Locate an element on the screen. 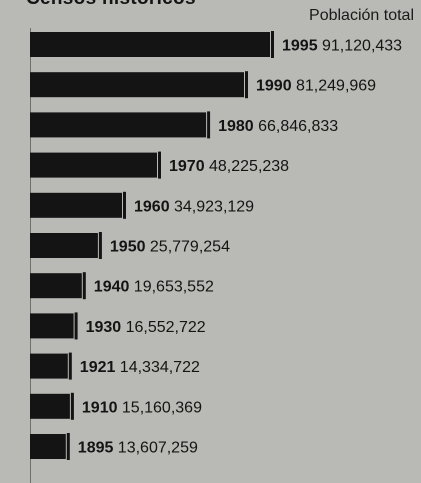 The width and height of the screenshot is (421, 483). bar-1950 is located at coordinates (64, 245).